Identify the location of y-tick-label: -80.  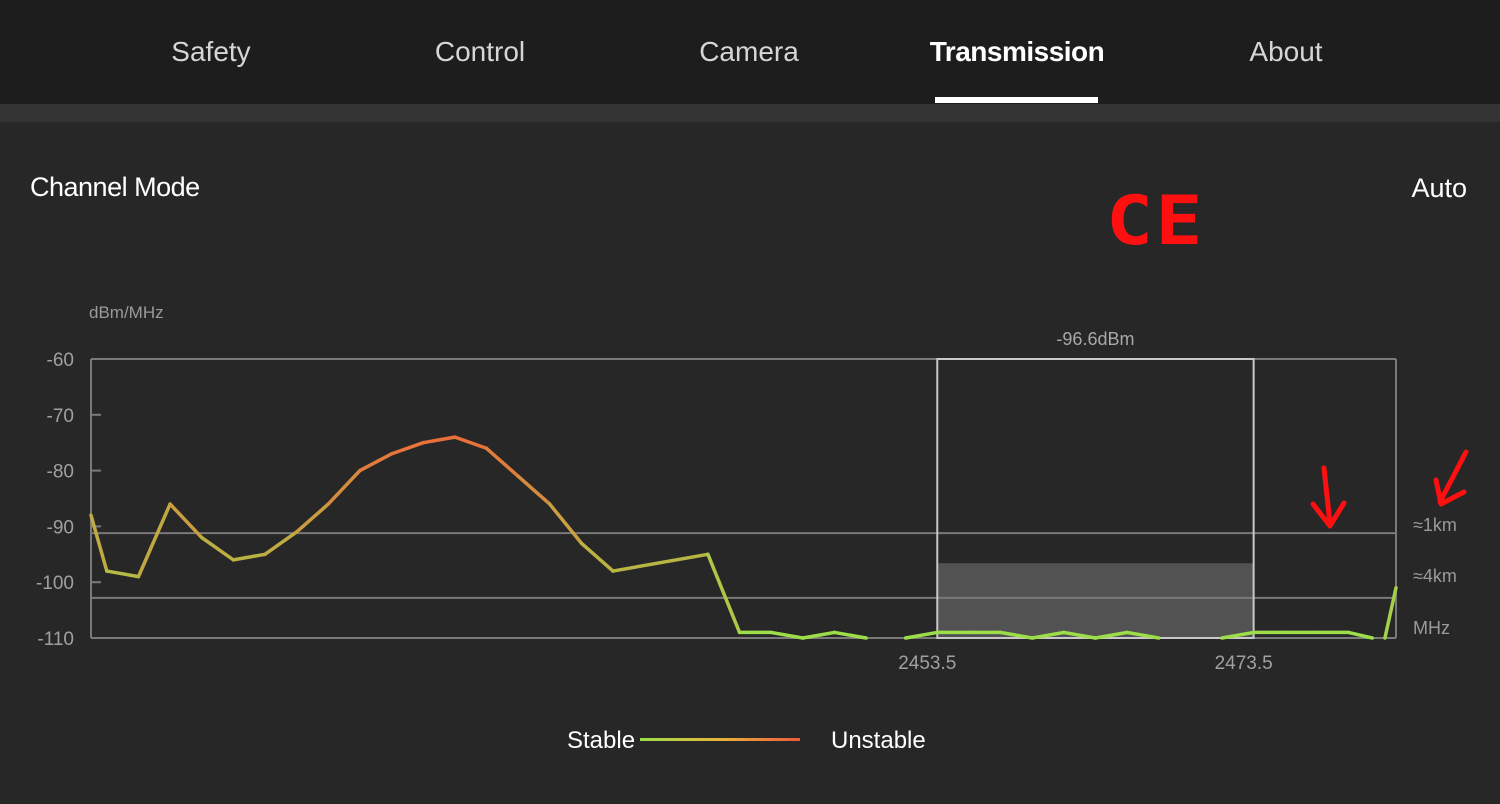
(60, 472).